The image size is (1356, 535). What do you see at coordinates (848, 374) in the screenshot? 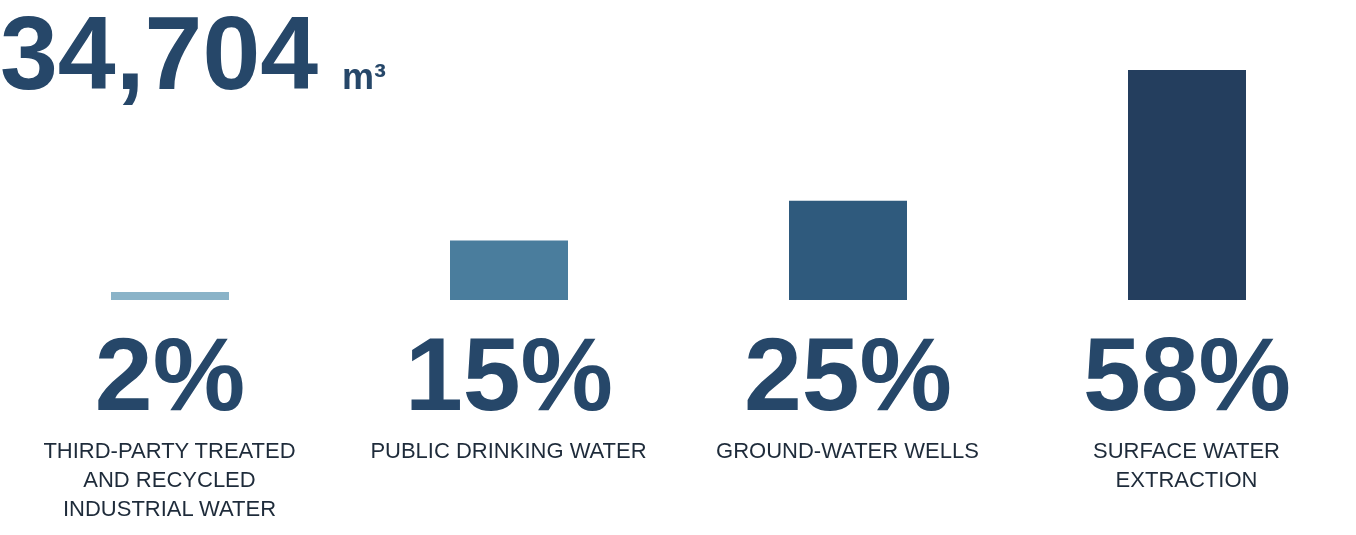
I see `data-label: 25%` at bounding box center [848, 374].